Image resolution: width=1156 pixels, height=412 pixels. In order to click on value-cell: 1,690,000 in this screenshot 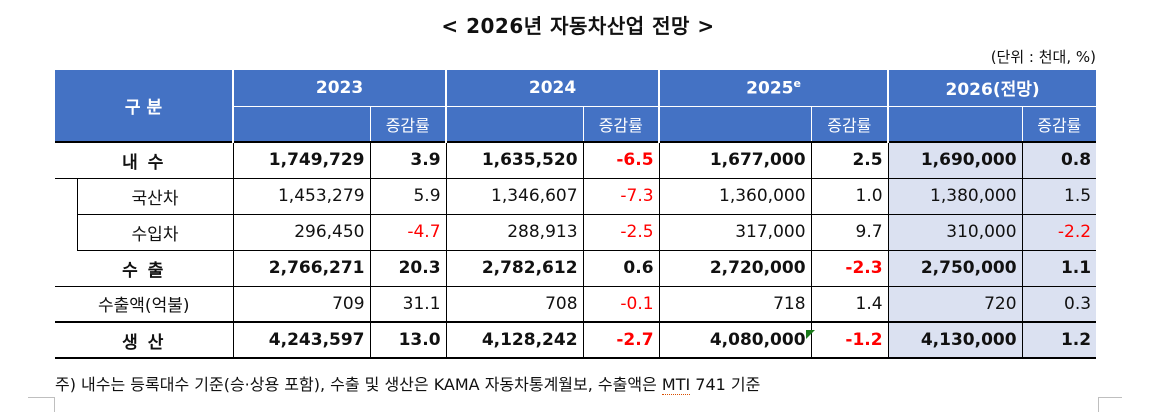, I will do `click(955, 160)`.